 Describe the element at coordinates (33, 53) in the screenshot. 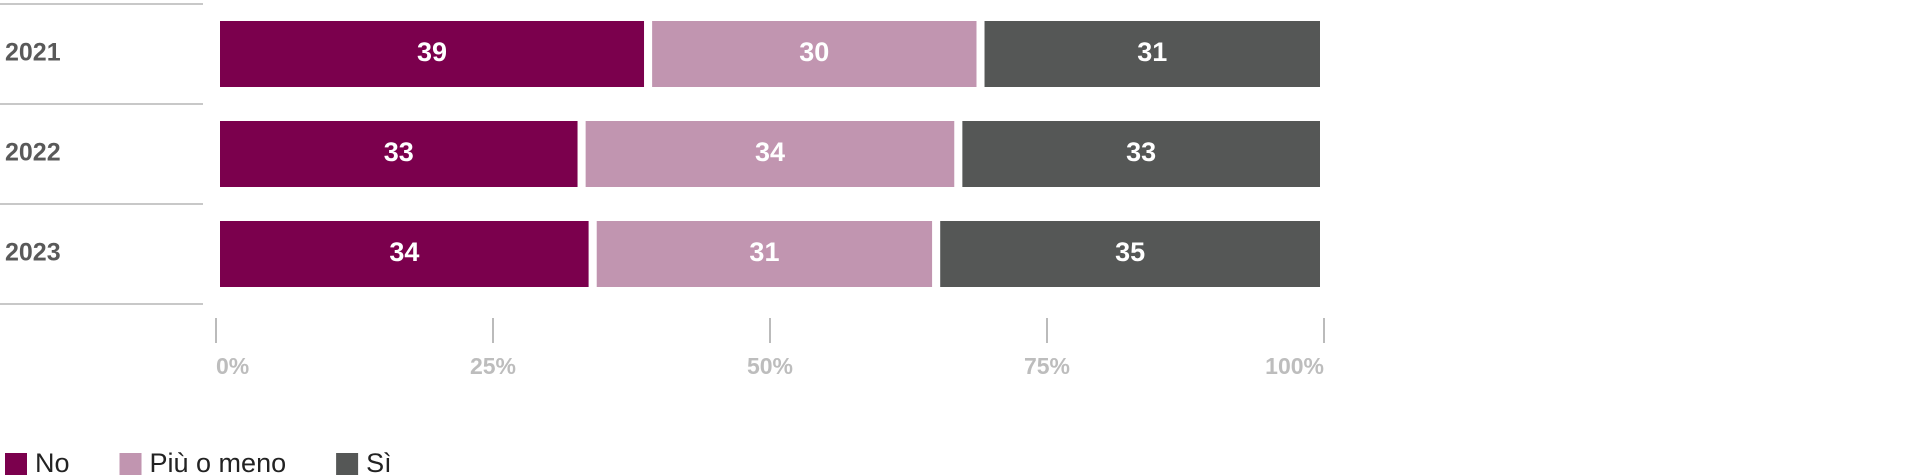

I see `category-label: 2021` at that location.